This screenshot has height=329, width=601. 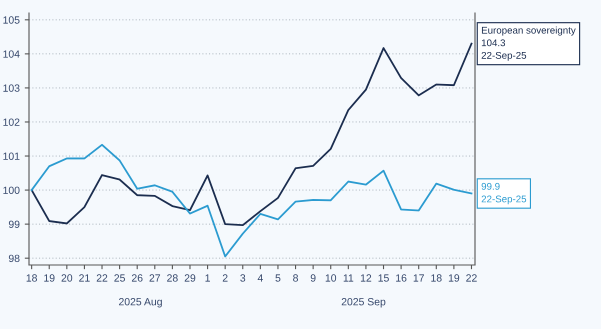 What do you see at coordinates (419, 278) in the screenshot?
I see `x-tick-label: 17` at bounding box center [419, 278].